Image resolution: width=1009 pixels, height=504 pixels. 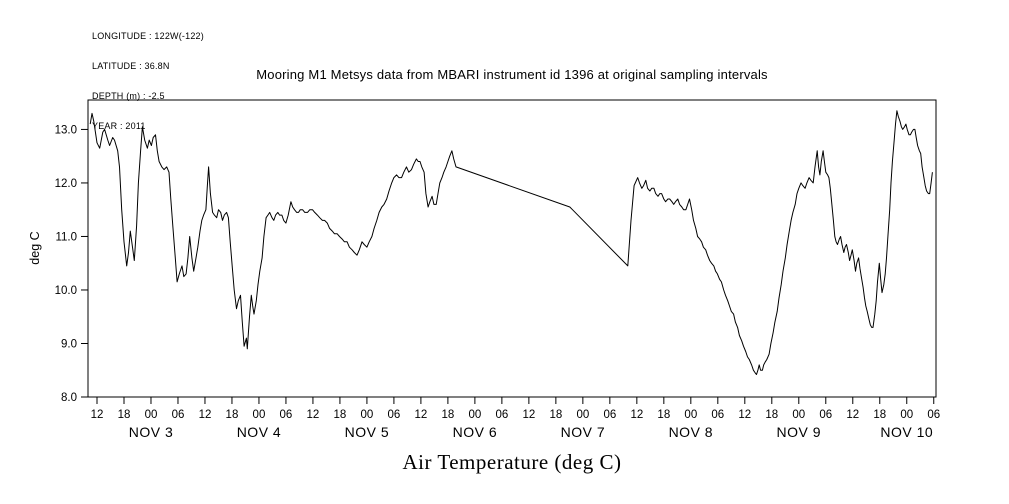 I want to click on y-tick-label: 9.0, so click(x=69, y=344).